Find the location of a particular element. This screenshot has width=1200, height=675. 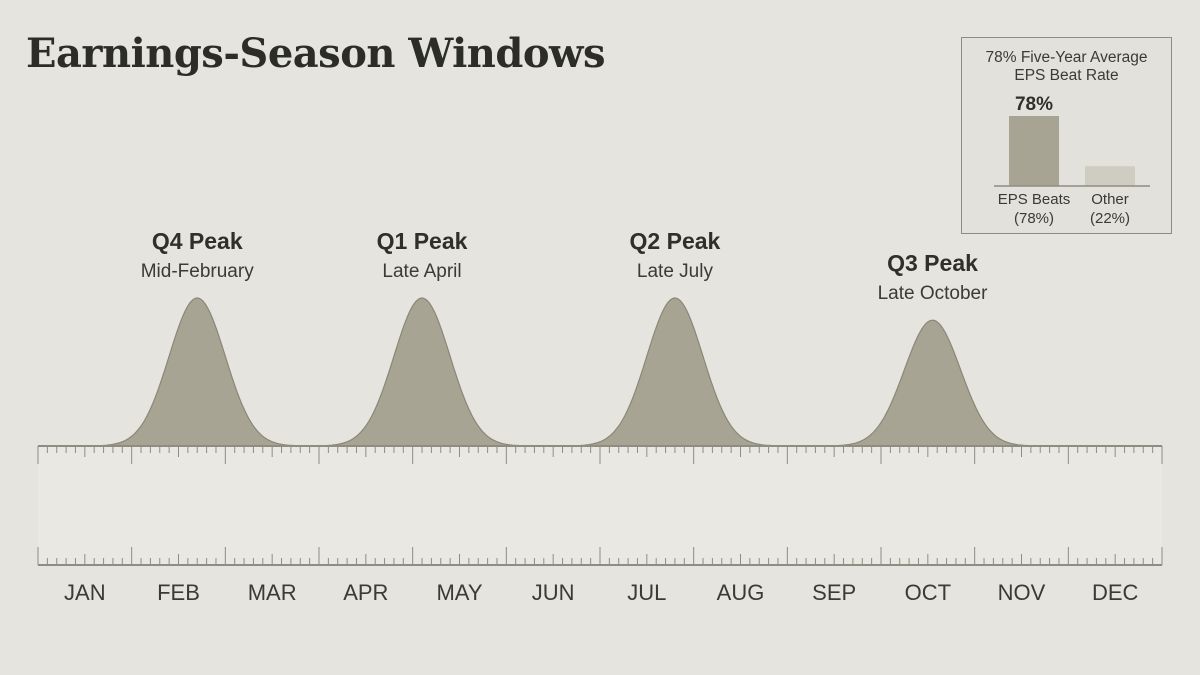

month-label-feb: FEB is located at coordinates (178, 592).